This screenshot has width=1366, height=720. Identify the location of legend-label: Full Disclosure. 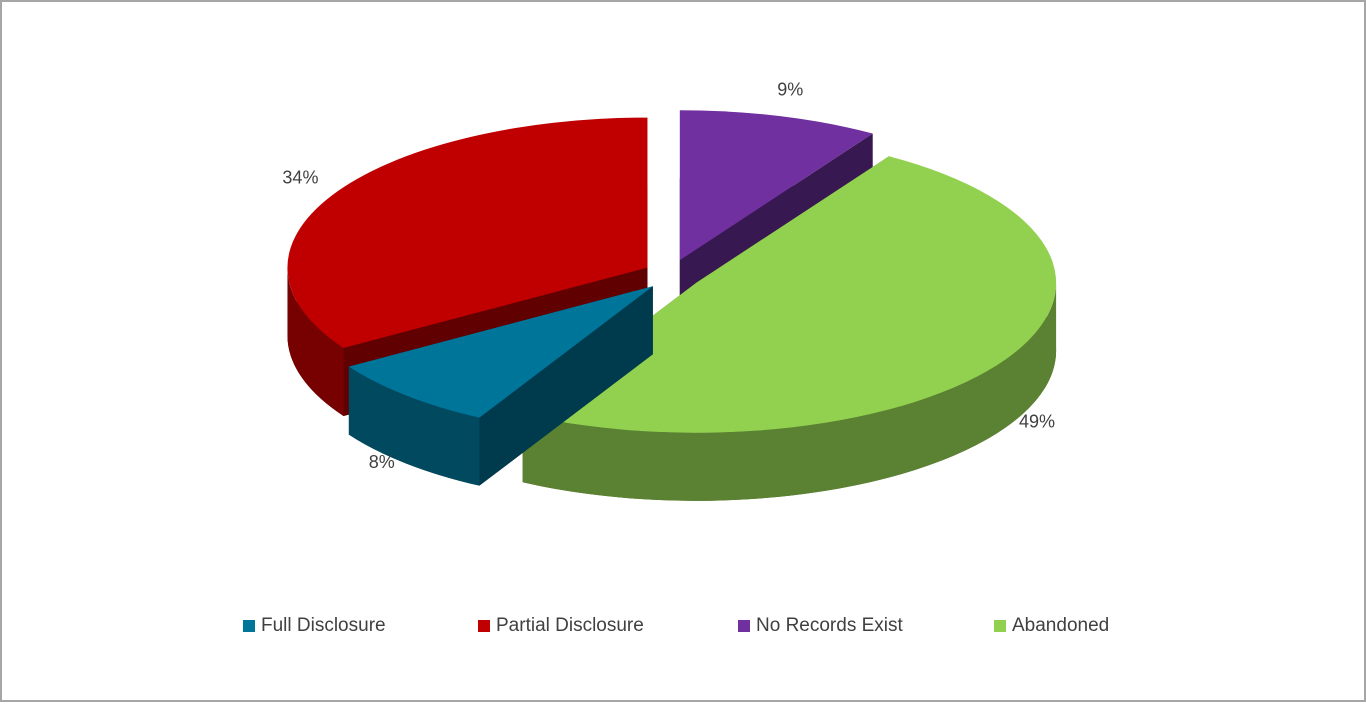
(323, 625).